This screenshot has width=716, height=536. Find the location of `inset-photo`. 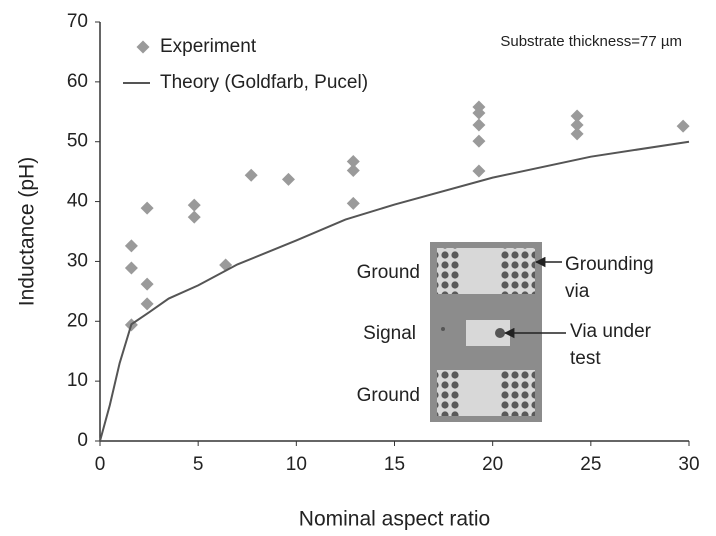

inset-photo is located at coordinates (498, 332).